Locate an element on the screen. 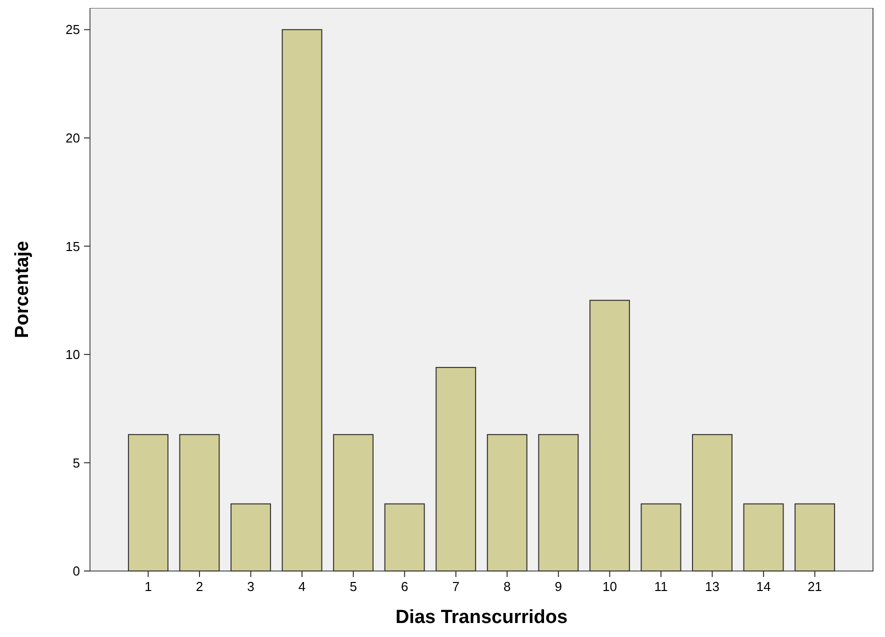 The image size is (885, 637). x-tick-label: 11 is located at coordinates (661, 586).